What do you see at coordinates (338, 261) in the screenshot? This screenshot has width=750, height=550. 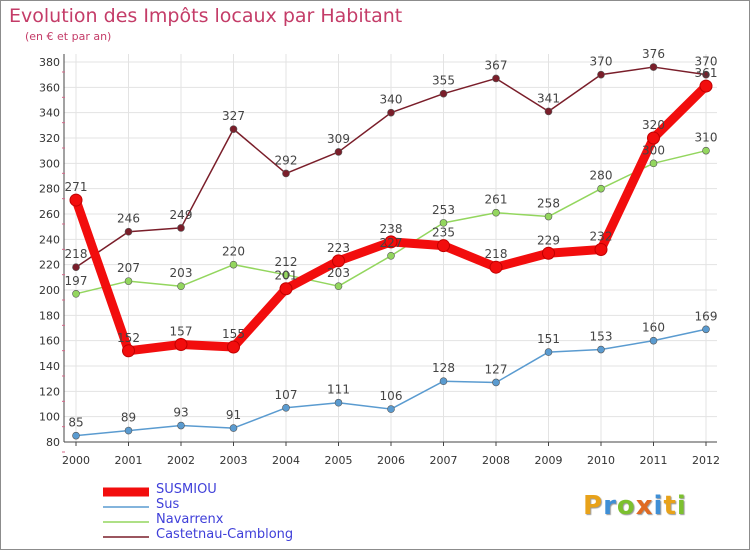 I see `point-susmiou-2005` at bounding box center [338, 261].